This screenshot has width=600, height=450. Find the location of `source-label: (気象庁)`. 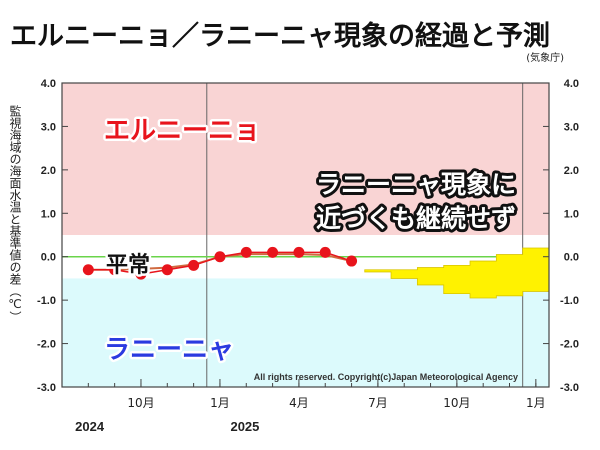

source-label: (気象庁) is located at coordinates (545, 58).